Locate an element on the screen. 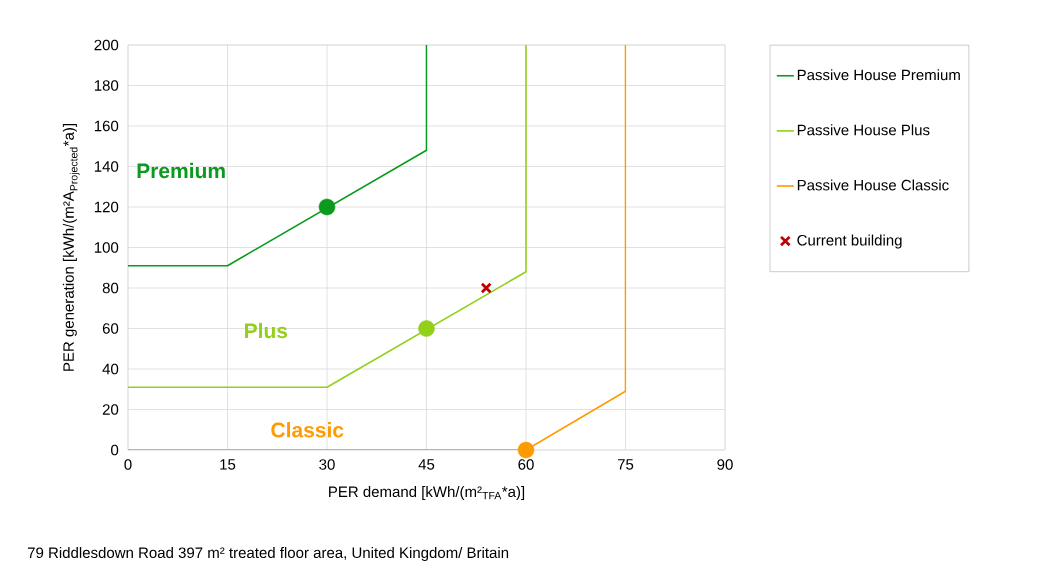  text: 79 Riddlesdown Road 397 m² treated floor area, United Kingdom/ Britain is located at coordinates (268, 554).